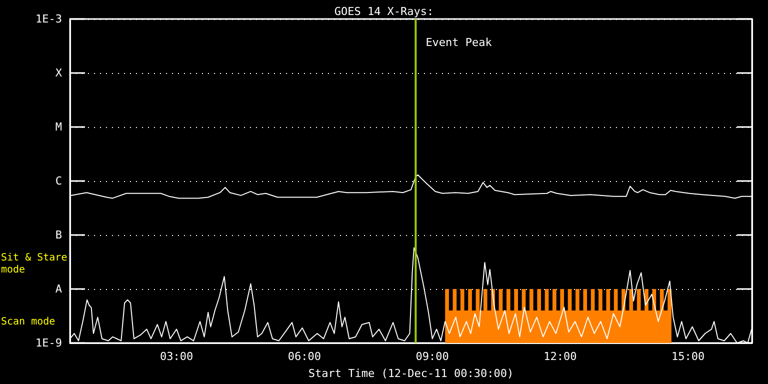  I want to click on y-tick-label: 1E-9, so click(49, 343).